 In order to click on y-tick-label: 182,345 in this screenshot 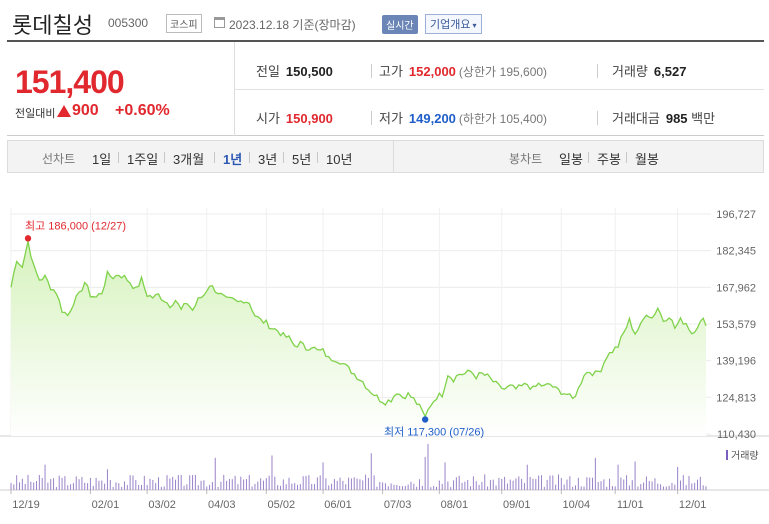, I will do `click(736, 252)`.